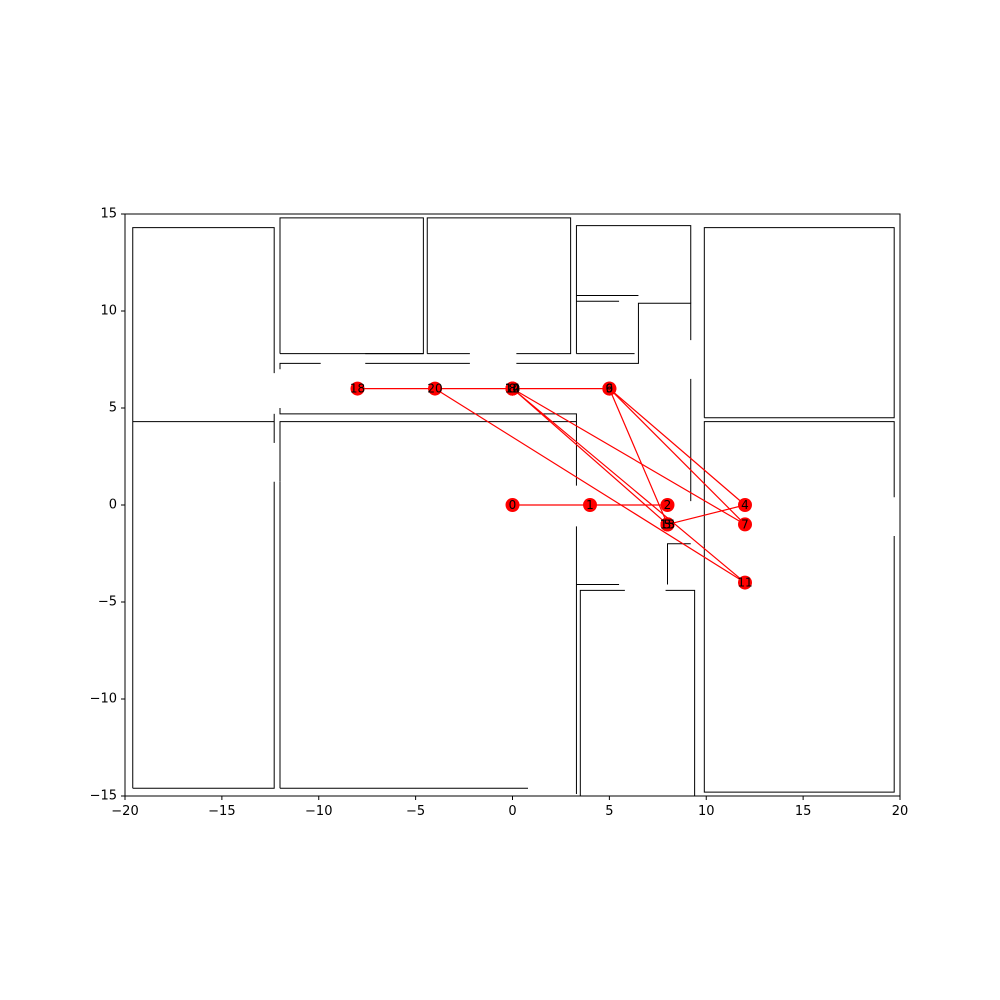 The width and height of the screenshot is (1000, 1000). Describe the element at coordinates (103, 699) in the screenshot. I see `y-tick-label: −10` at that location.